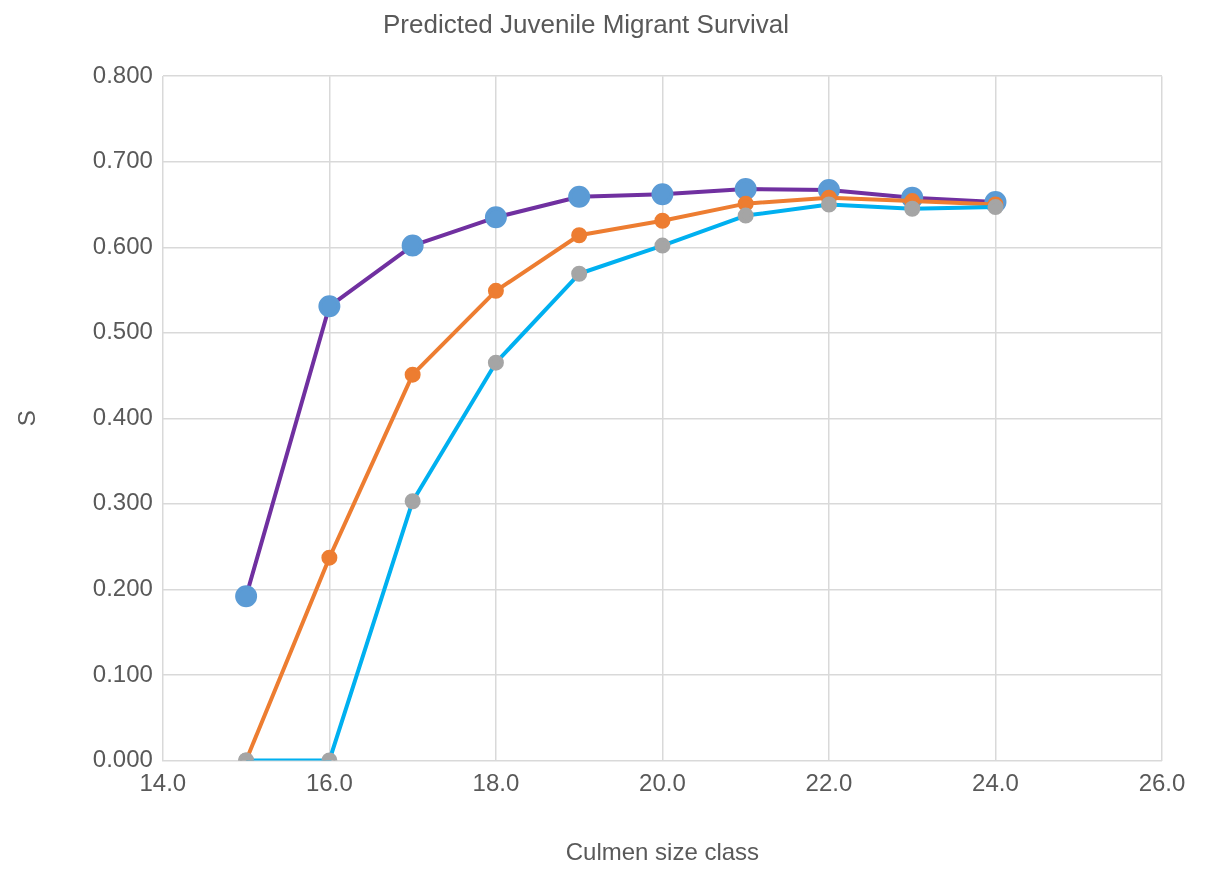 This screenshot has width=1212, height=882. I want to click on y-tick-label: 0.700, so click(122, 160).